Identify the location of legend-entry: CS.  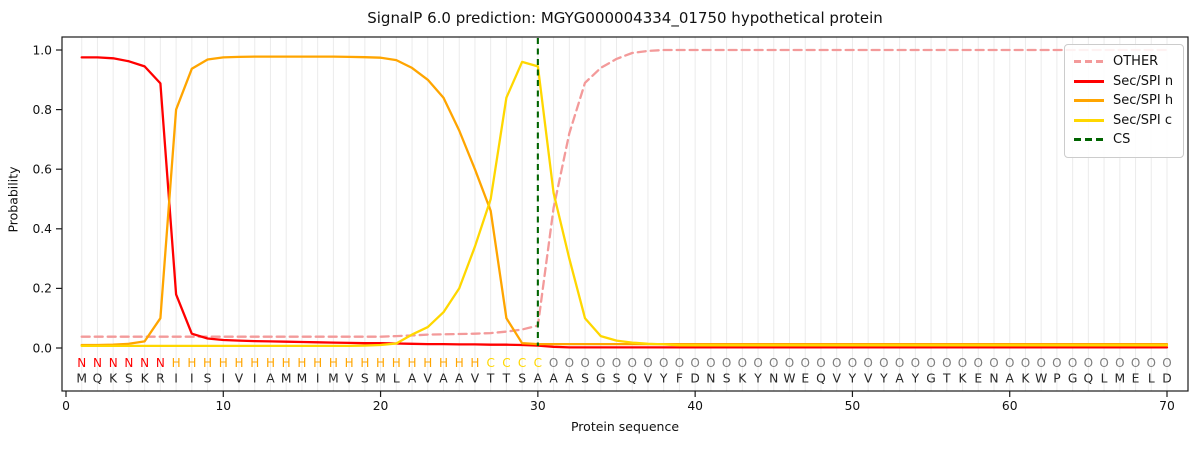
(1124, 140).